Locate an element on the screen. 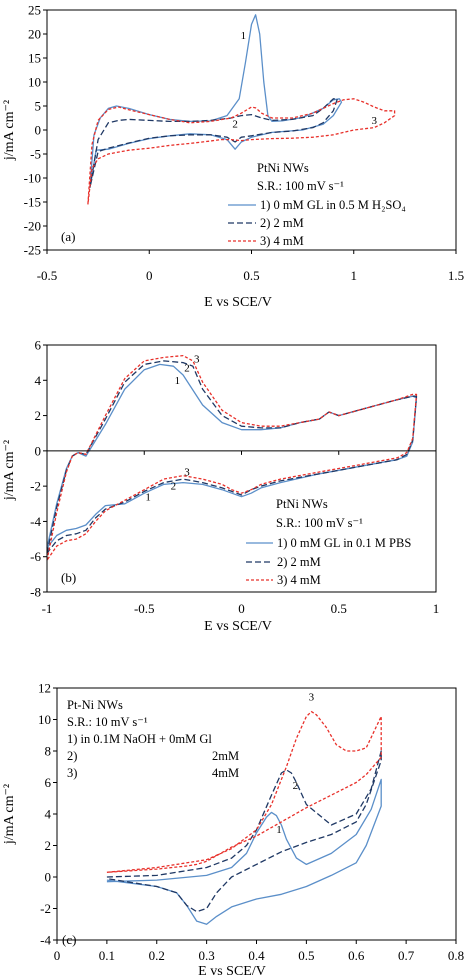 Image resolution: width=474 pixels, height=979 pixels. legend-entry-1: 1) 0 mM GL in 0.1 M PBS is located at coordinates (344, 543).